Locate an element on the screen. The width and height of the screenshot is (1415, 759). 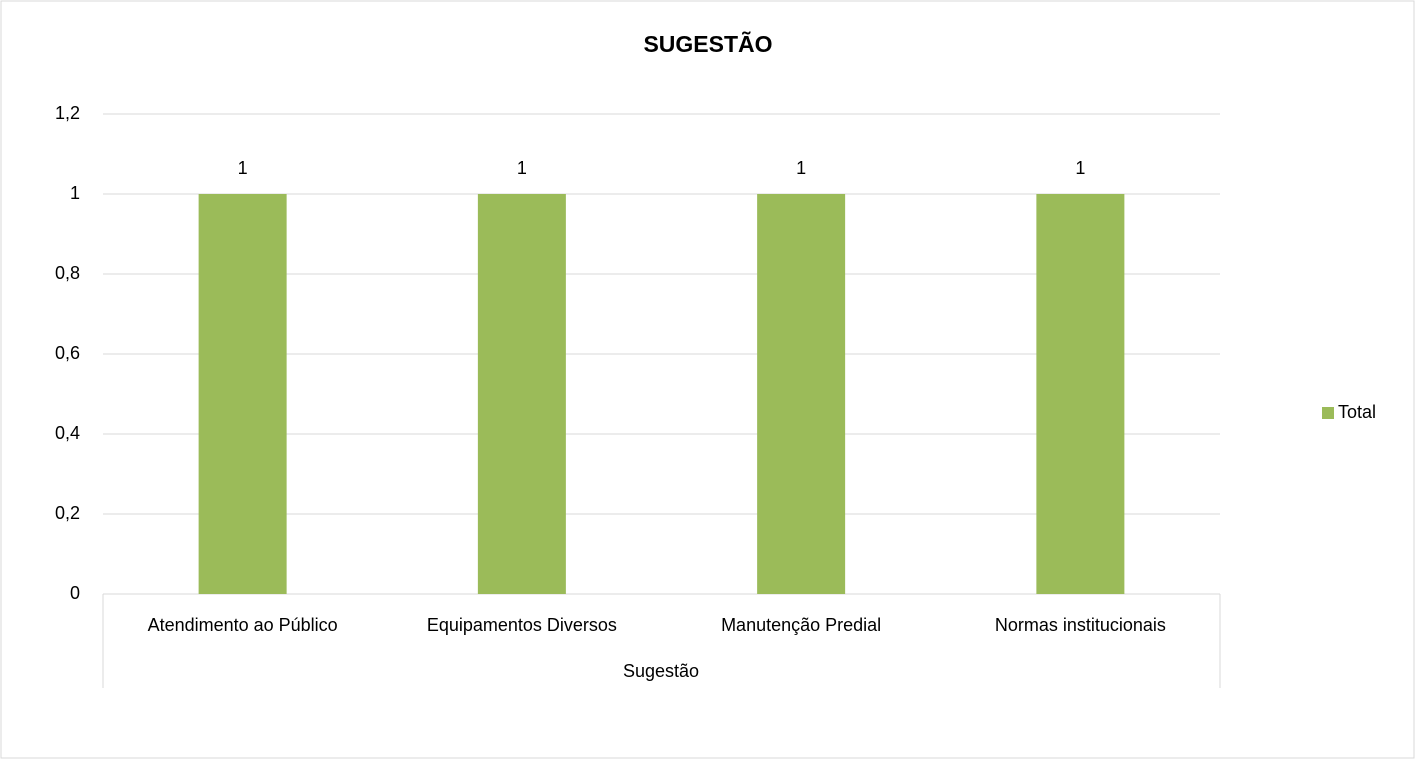
y-tick-label: 0 is located at coordinates (75, 593).